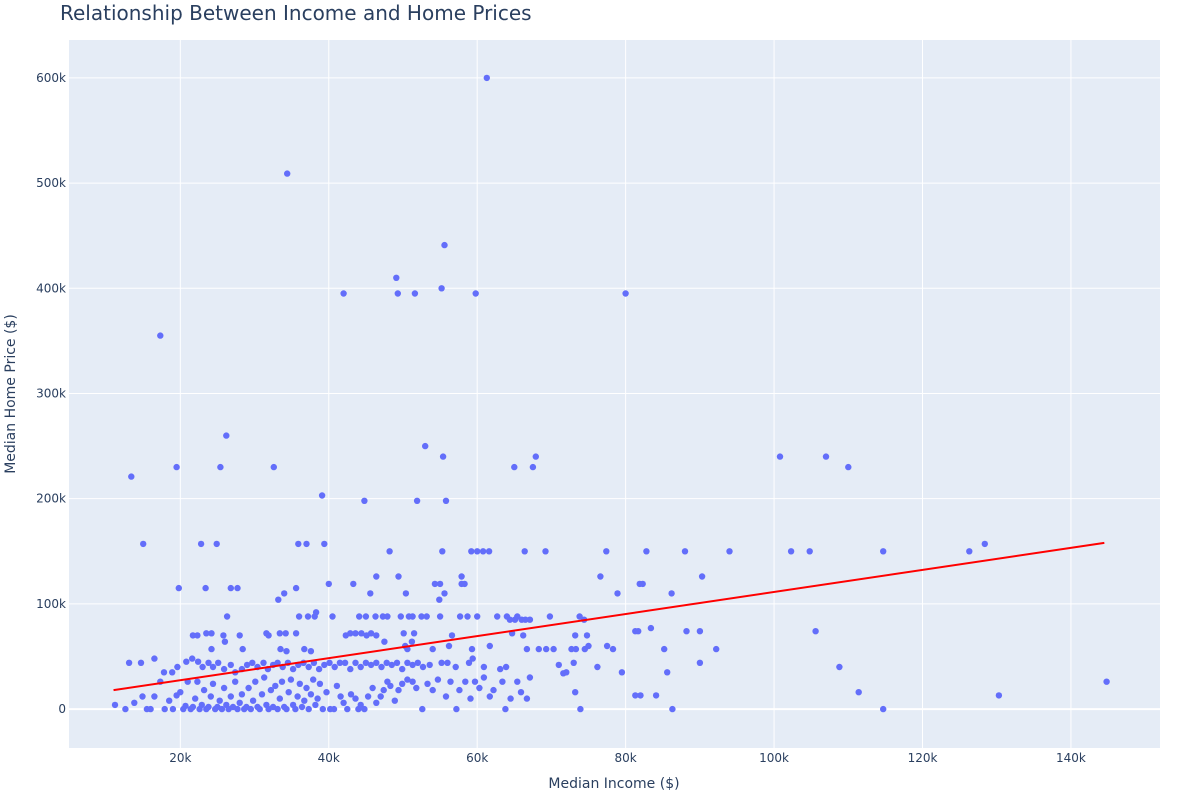 This screenshot has width=1200, height=800. I want to click on y-axis-label: Median Home Price ($), so click(11, 394).